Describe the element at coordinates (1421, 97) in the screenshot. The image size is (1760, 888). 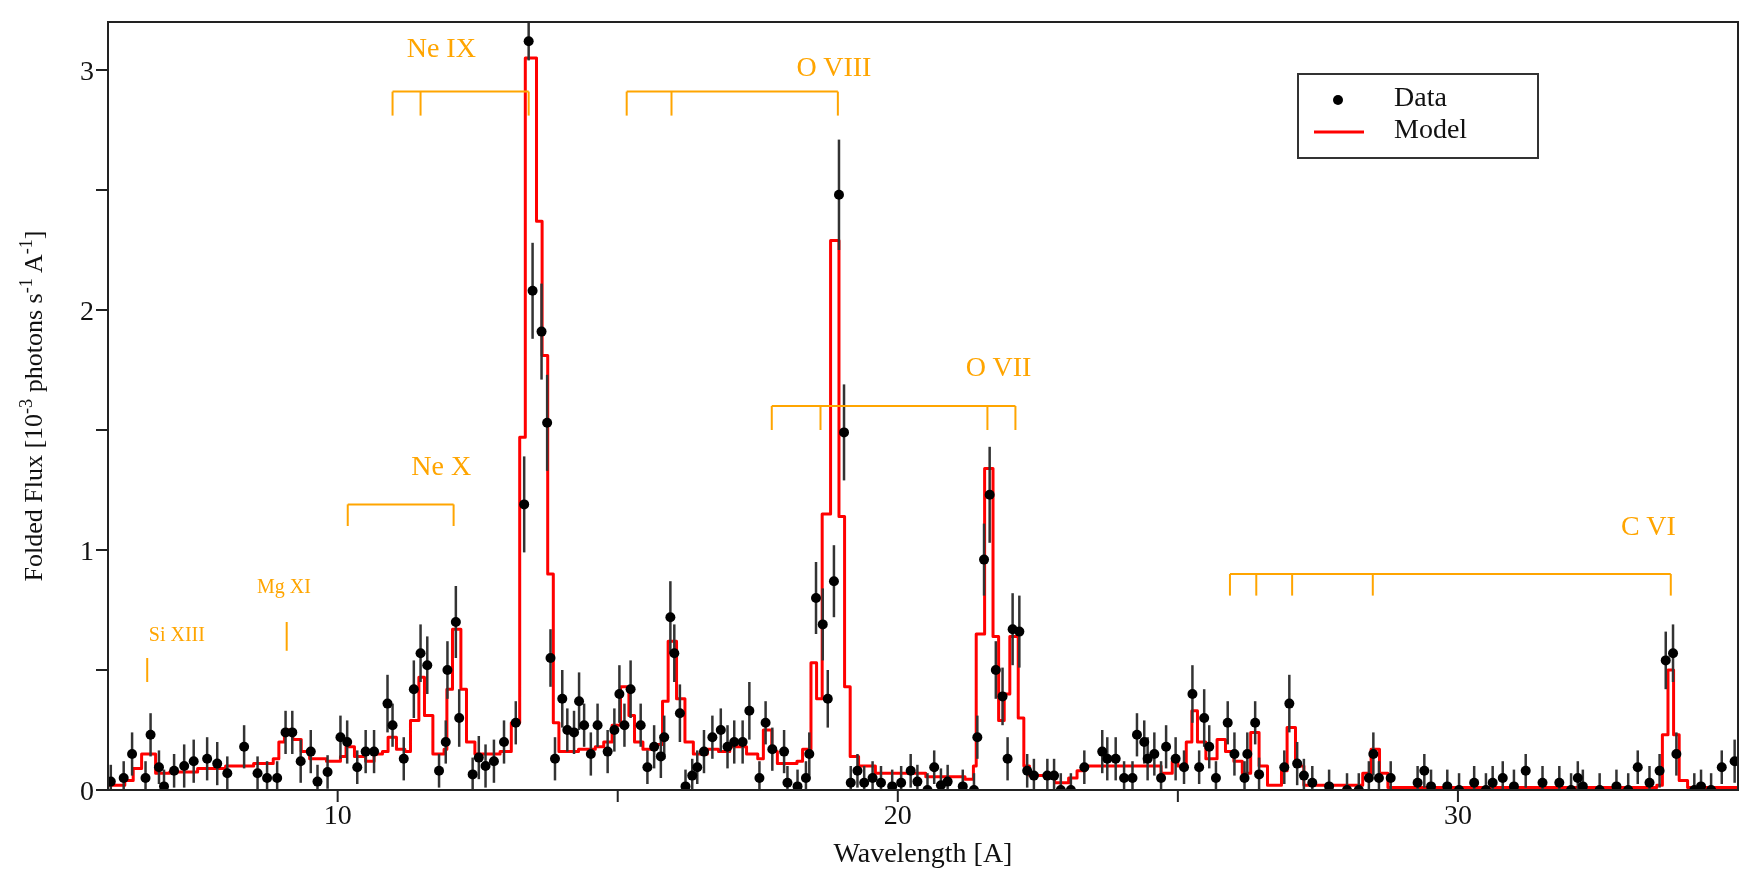
I see `legend-label: Data` at that location.